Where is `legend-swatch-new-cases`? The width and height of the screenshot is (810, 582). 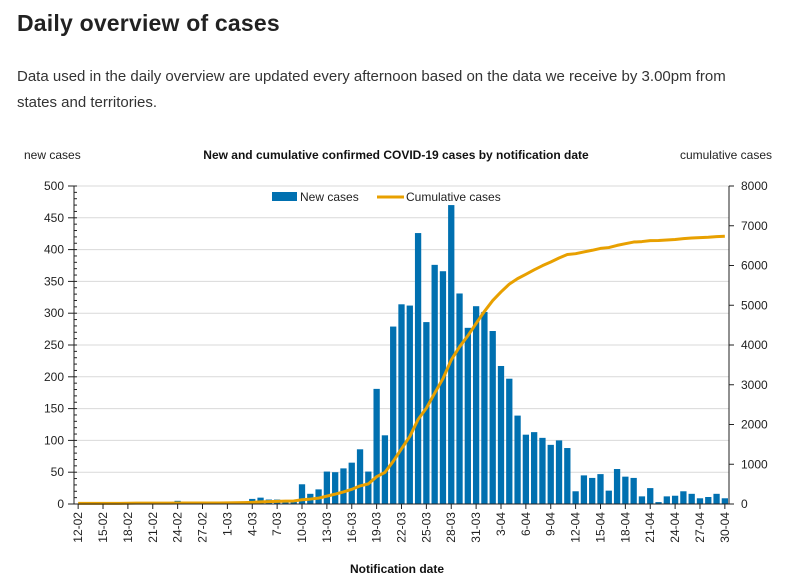
legend-swatch-new-cases is located at coordinates (284, 196).